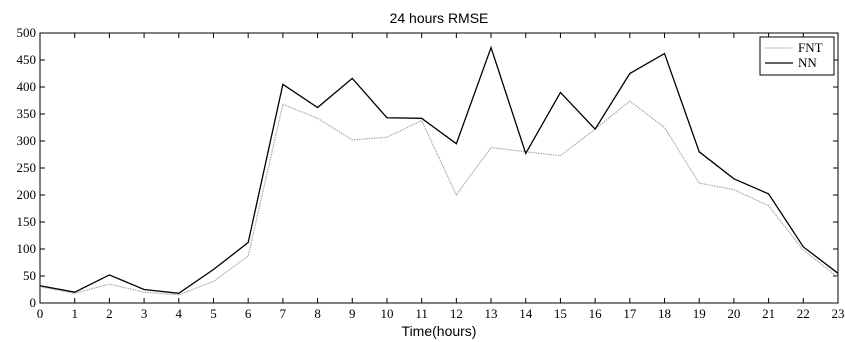  I want to click on x-tick-label: 16, so click(596, 313).